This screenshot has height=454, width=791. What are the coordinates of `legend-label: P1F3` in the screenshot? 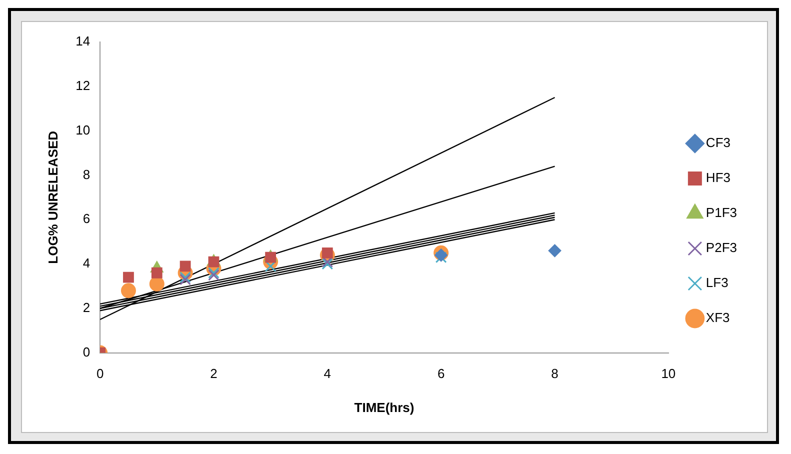 It's located at (722, 212).